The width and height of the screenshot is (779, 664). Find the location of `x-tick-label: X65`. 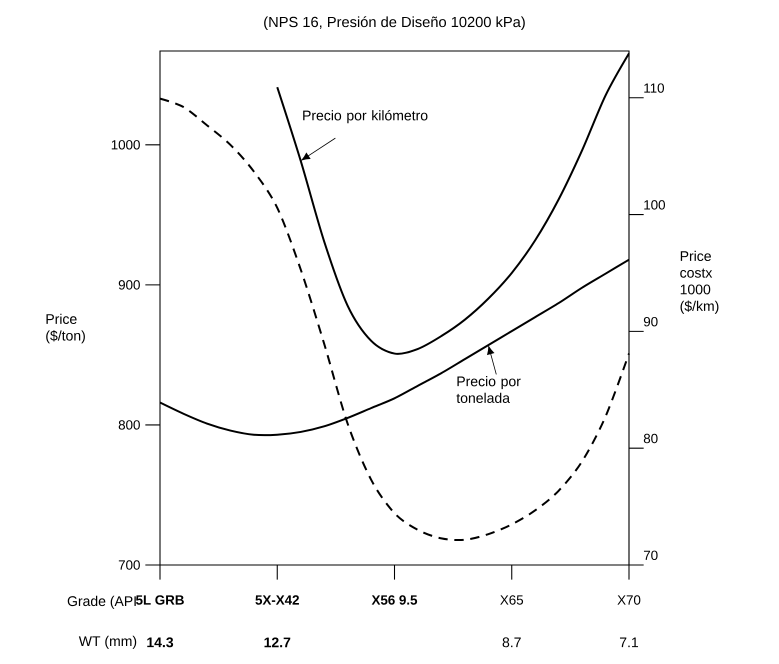

x-tick-label: X65 is located at coordinates (512, 600).